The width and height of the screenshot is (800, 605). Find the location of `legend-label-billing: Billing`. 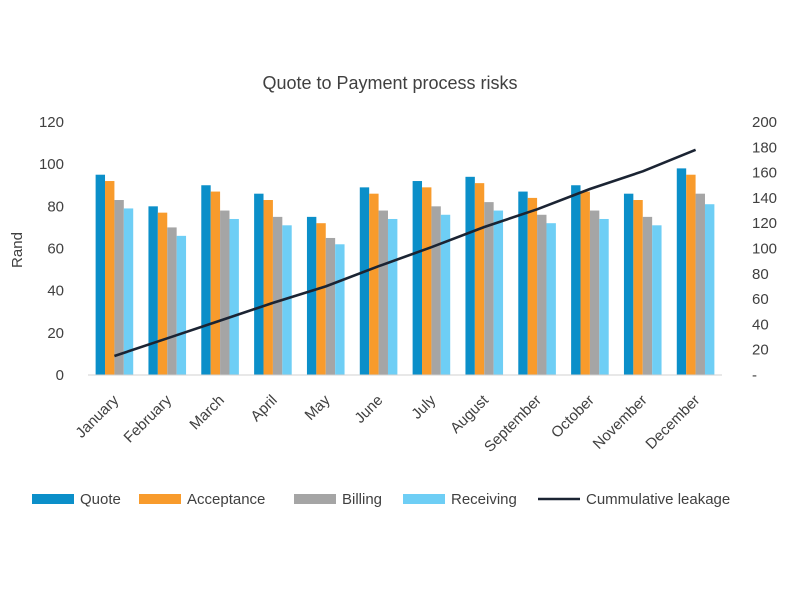

legend-label-billing: Billing is located at coordinates (362, 499).